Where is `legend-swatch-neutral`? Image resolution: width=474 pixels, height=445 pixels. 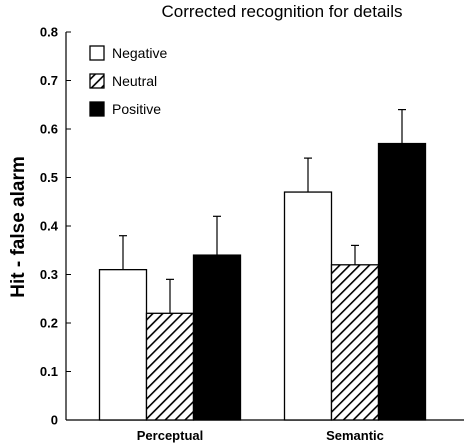 legend-swatch-neutral is located at coordinates (97, 81).